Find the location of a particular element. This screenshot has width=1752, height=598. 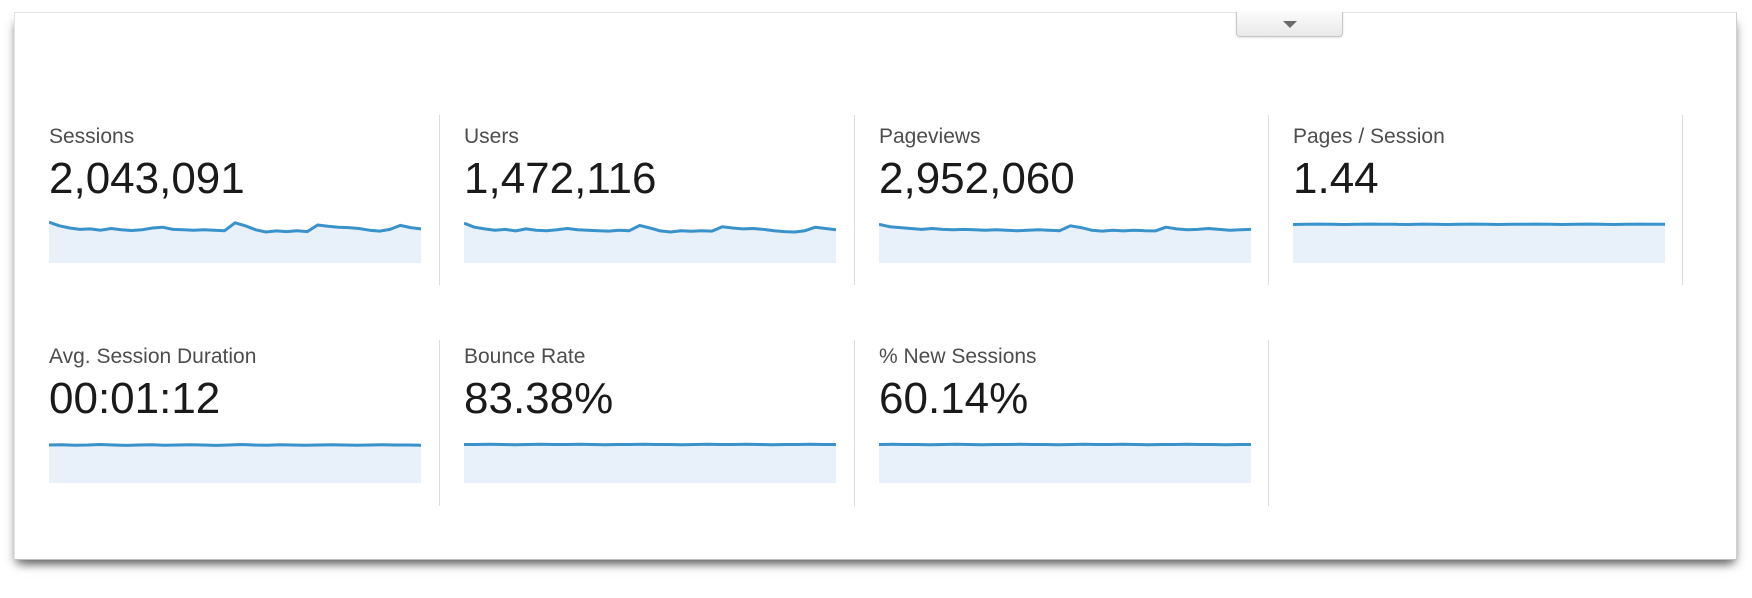

metric-card-pageviews: Pageviews 2,952,060 is located at coordinates (1065, 193).